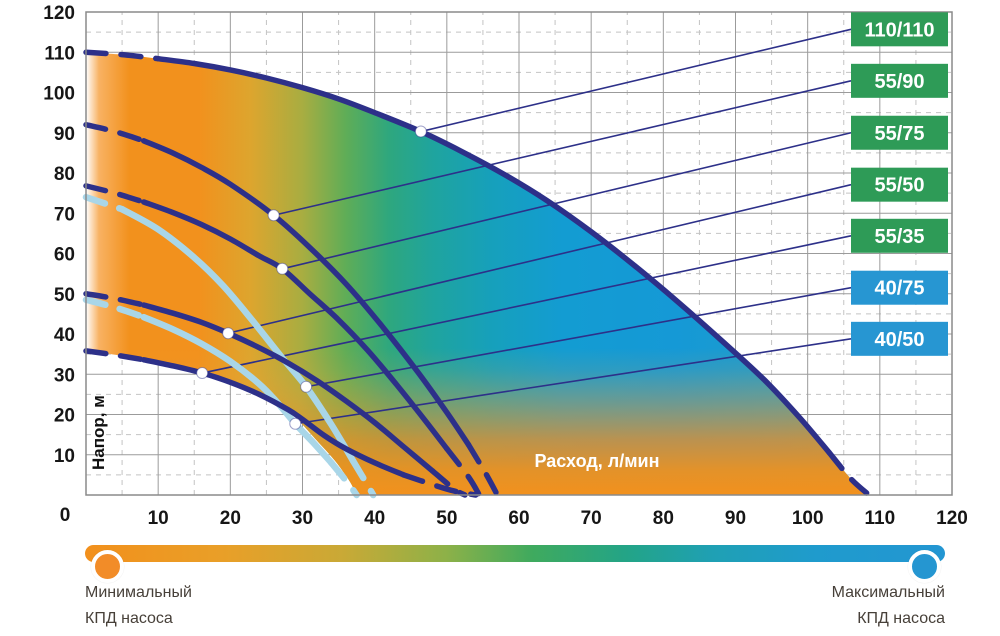 The width and height of the screenshot is (1000, 636). Describe the element at coordinates (282, 268) in the screenshot. I see `operating-point-55/75` at that location.